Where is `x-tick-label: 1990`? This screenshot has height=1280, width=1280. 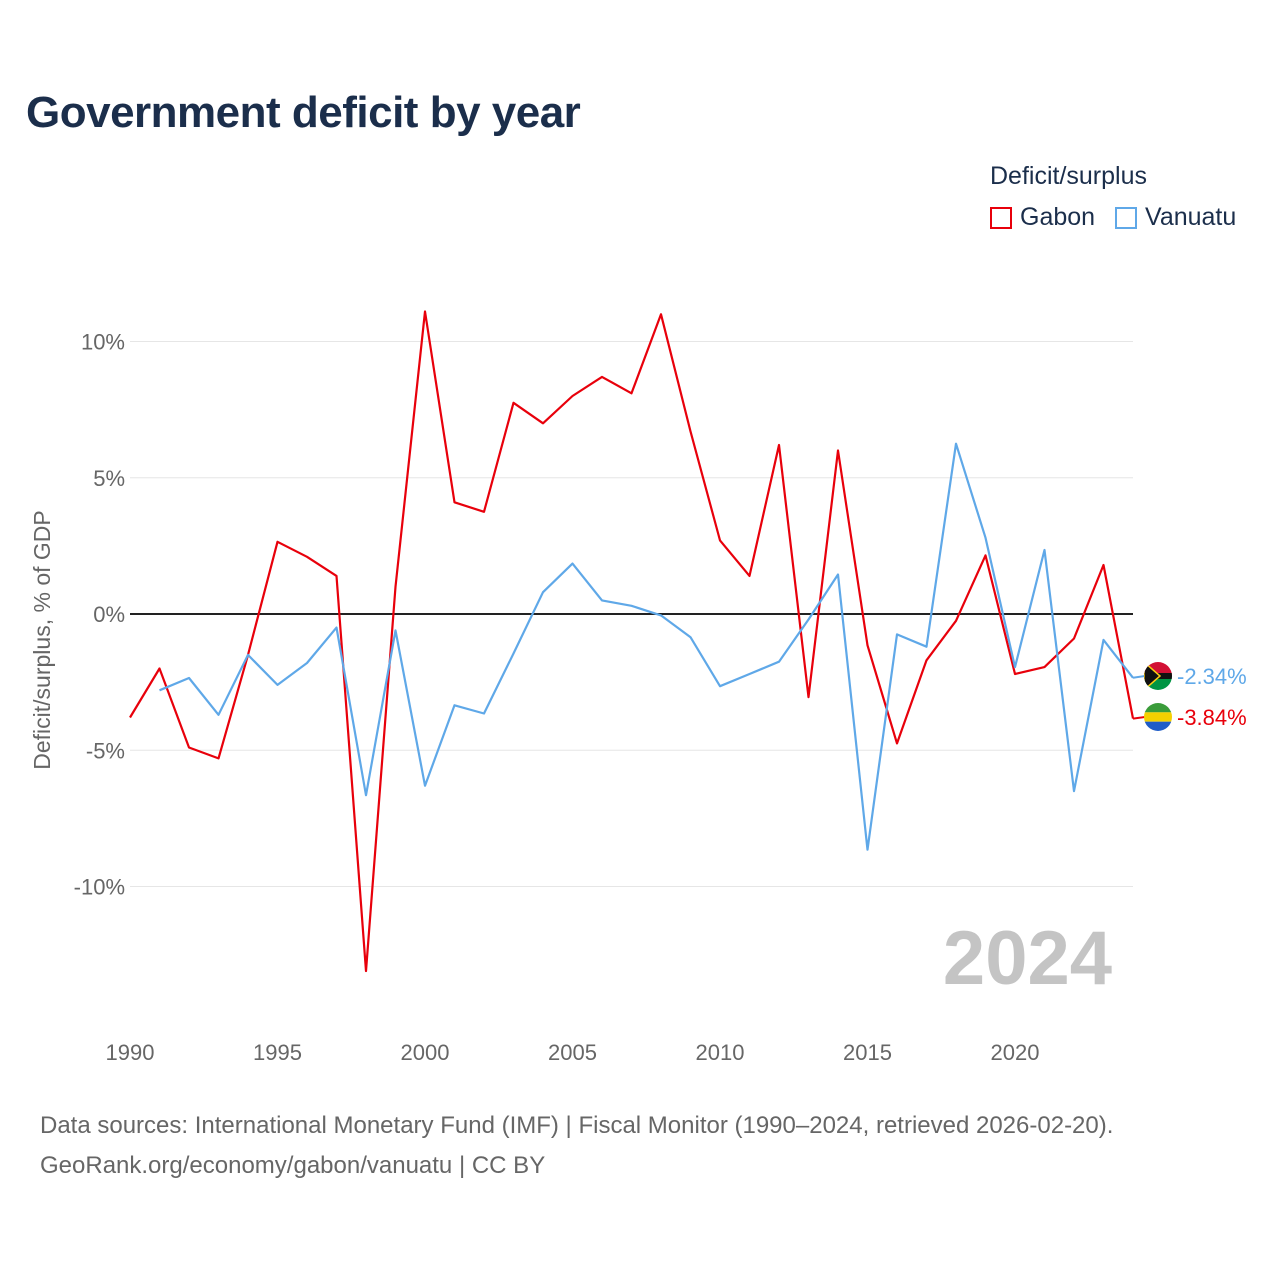 x-tick-label: 1990 is located at coordinates (130, 1052).